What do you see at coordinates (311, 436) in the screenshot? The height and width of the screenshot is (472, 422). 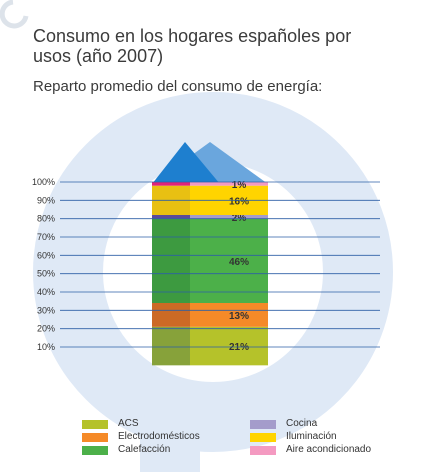 I see `legend-label: Iluminación` at bounding box center [311, 436].